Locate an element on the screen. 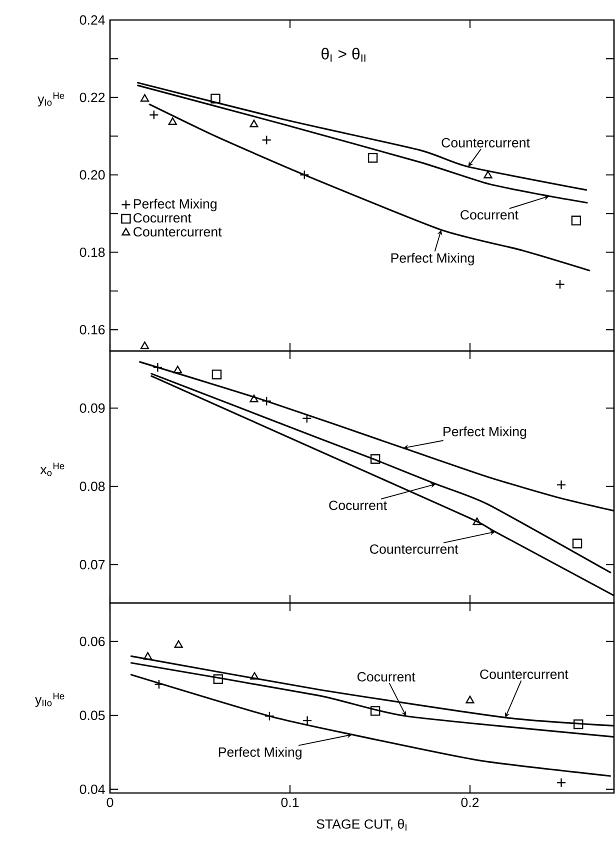  legend-label: Perfect Mixing is located at coordinates (175, 205).